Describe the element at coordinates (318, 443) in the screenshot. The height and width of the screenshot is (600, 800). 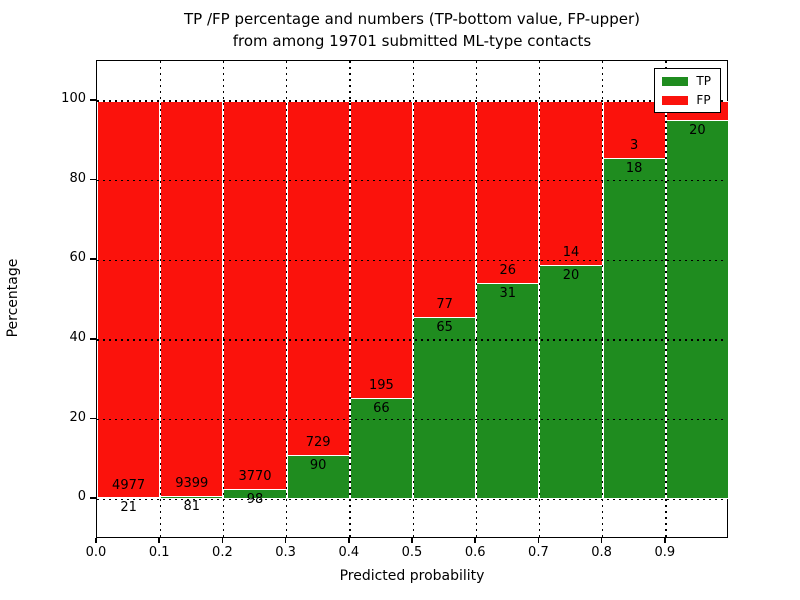
I see `fp-count-label: 729` at that location.